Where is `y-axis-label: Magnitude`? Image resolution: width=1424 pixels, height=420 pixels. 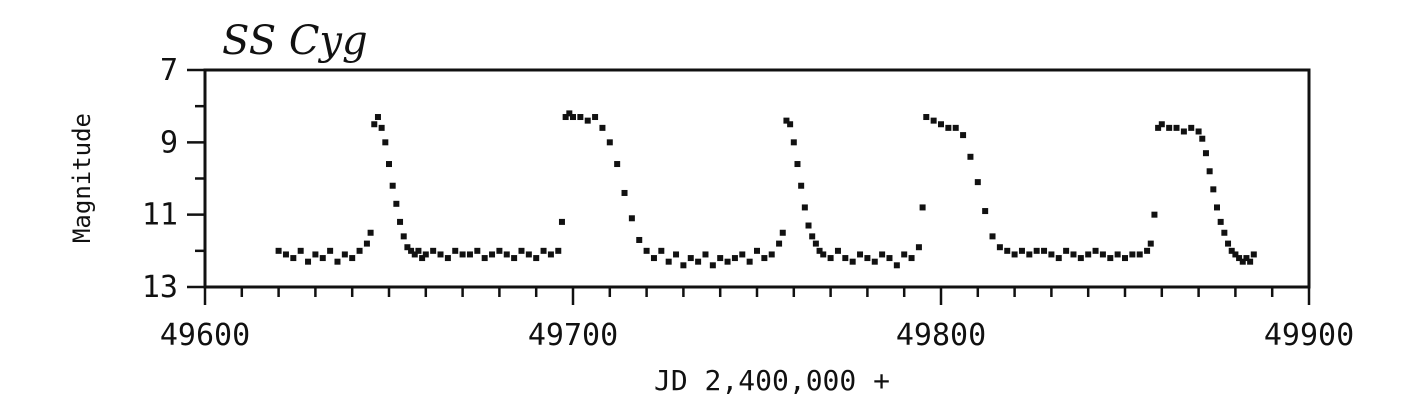
y-axis-label: Magnitude is located at coordinates (82, 178).